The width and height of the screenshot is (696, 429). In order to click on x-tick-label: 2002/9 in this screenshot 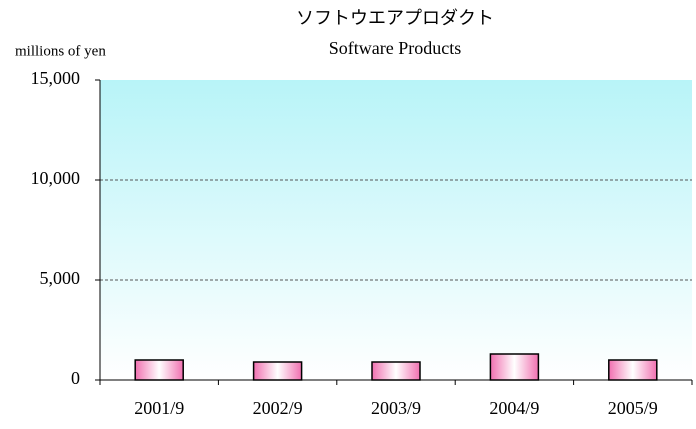, I will do `click(278, 408)`.